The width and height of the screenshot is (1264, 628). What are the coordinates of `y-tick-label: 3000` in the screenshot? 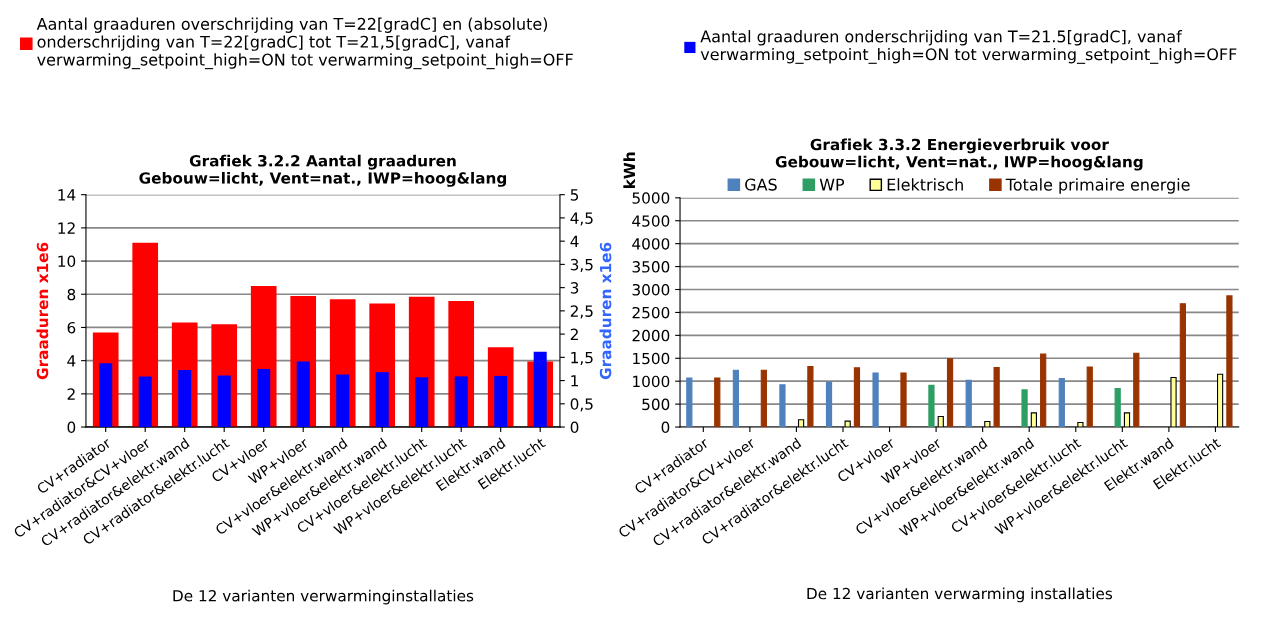 It's located at (651, 289).